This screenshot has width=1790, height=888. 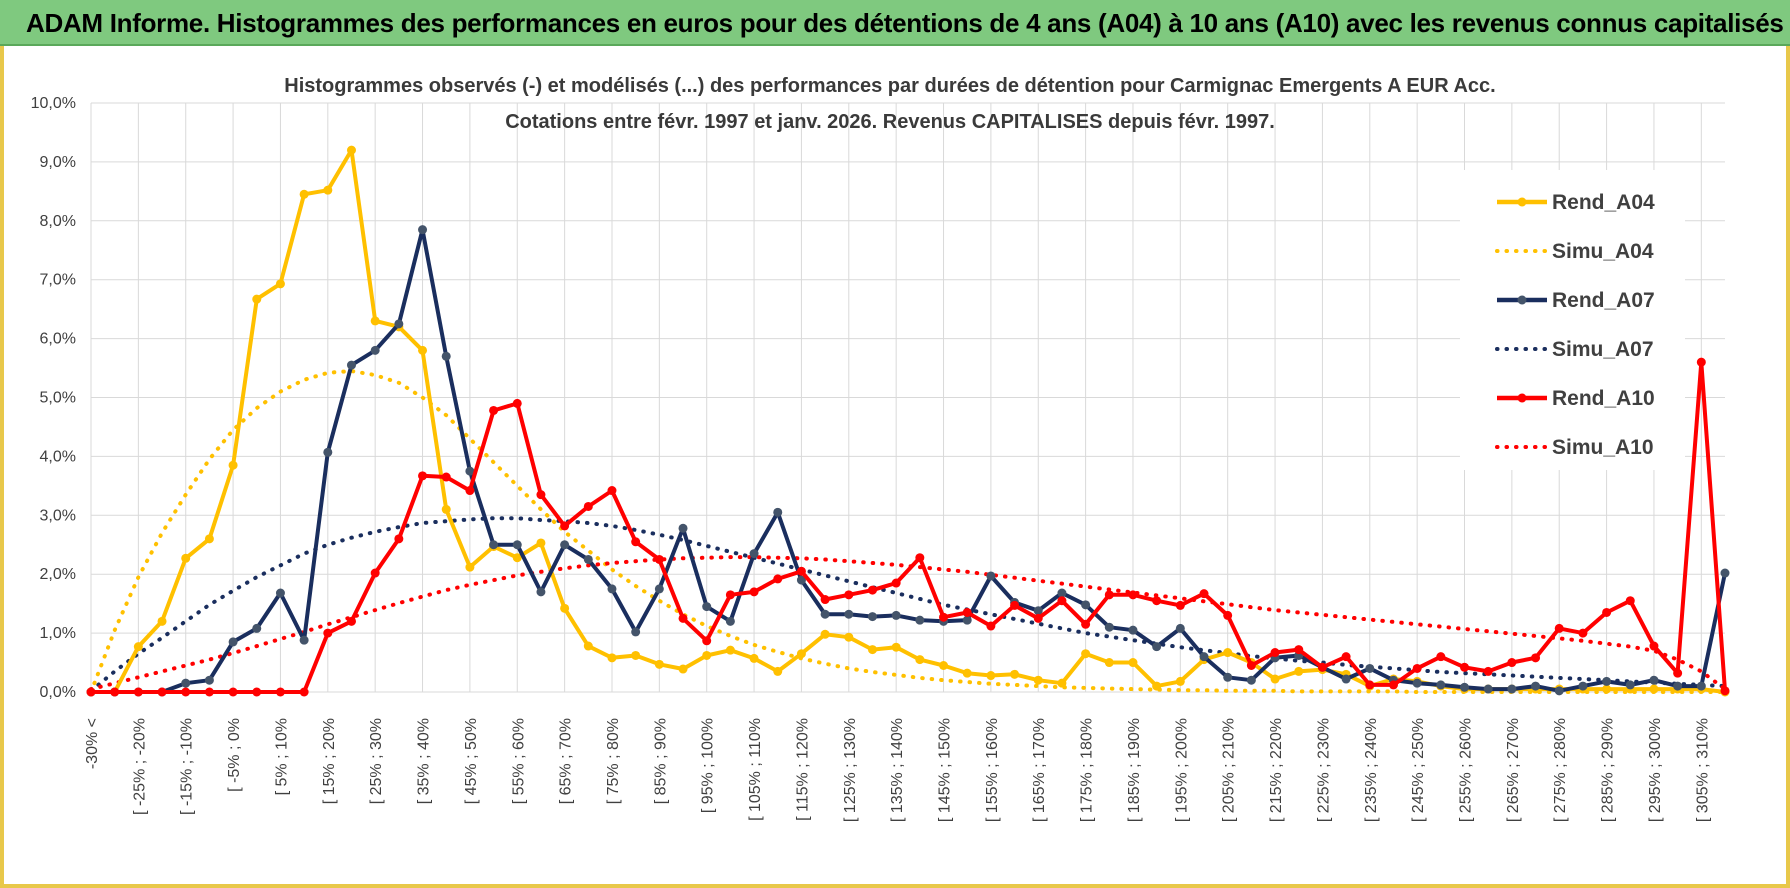 What do you see at coordinates (58, 221) in the screenshot?
I see `y-tick-label: 8,0%` at bounding box center [58, 221].